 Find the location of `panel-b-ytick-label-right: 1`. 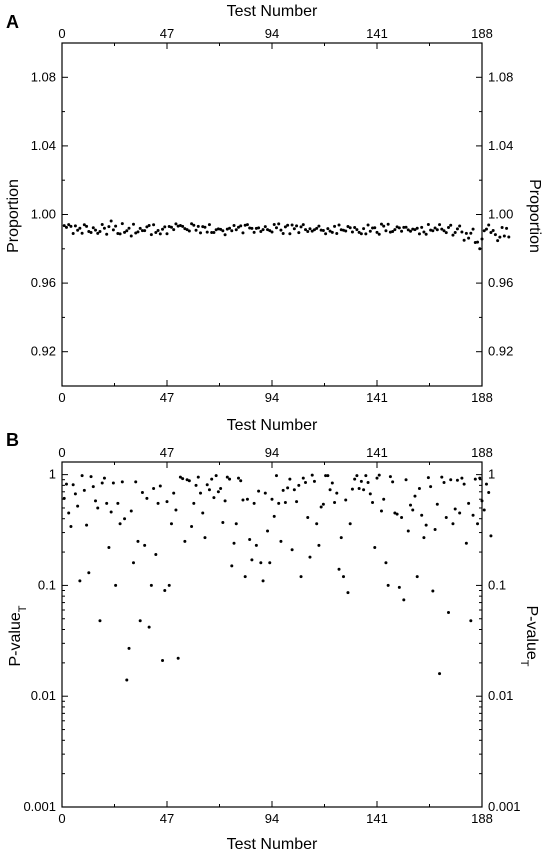

panel-b-ytick-label-right: 1 is located at coordinates (491, 474).